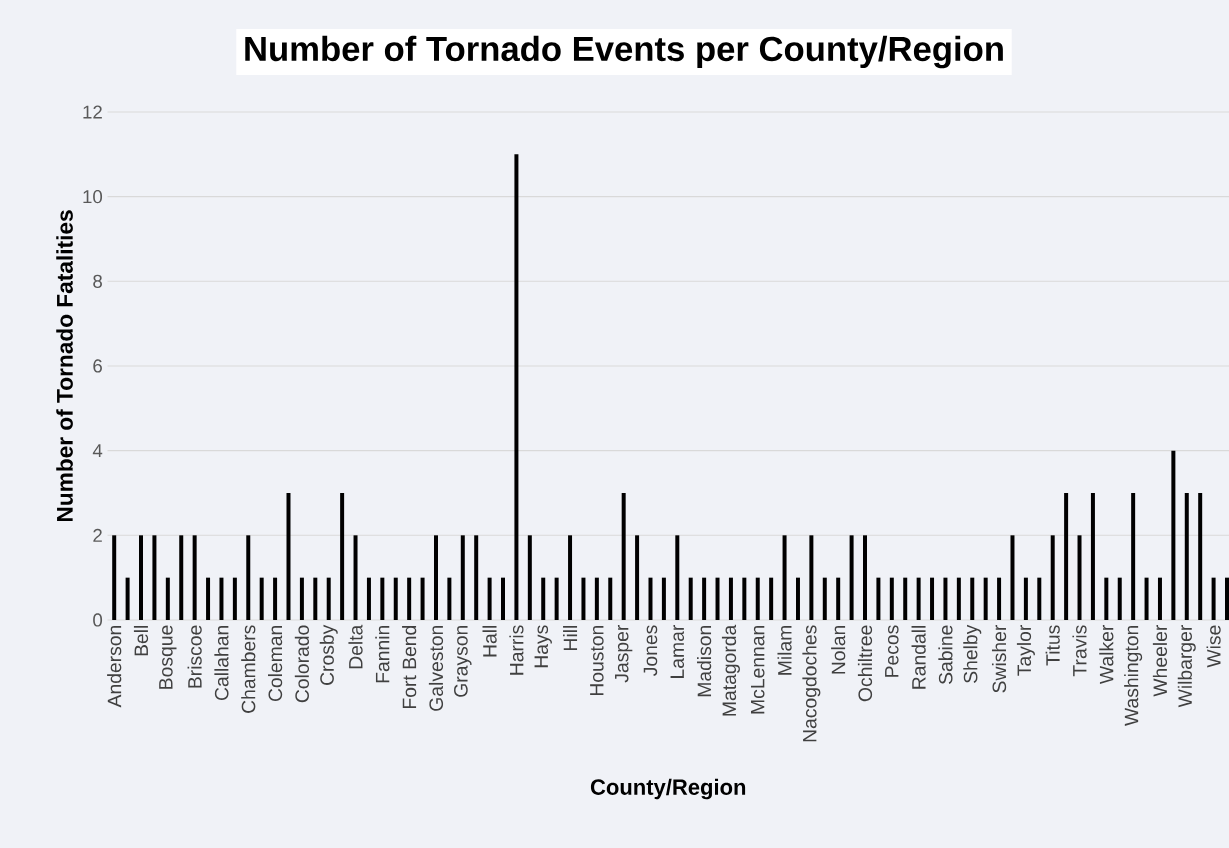 The image size is (1229, 848). What do you see at coordinates (194, 656) in the screenshot?
I see `x-tick-label: Briscoe` at bounding box center [194, 656].